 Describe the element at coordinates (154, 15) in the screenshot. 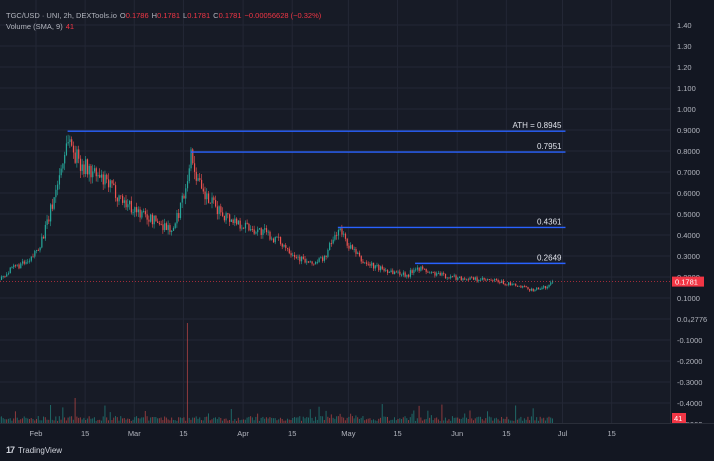

I see `legend-h-label: H` at that location.